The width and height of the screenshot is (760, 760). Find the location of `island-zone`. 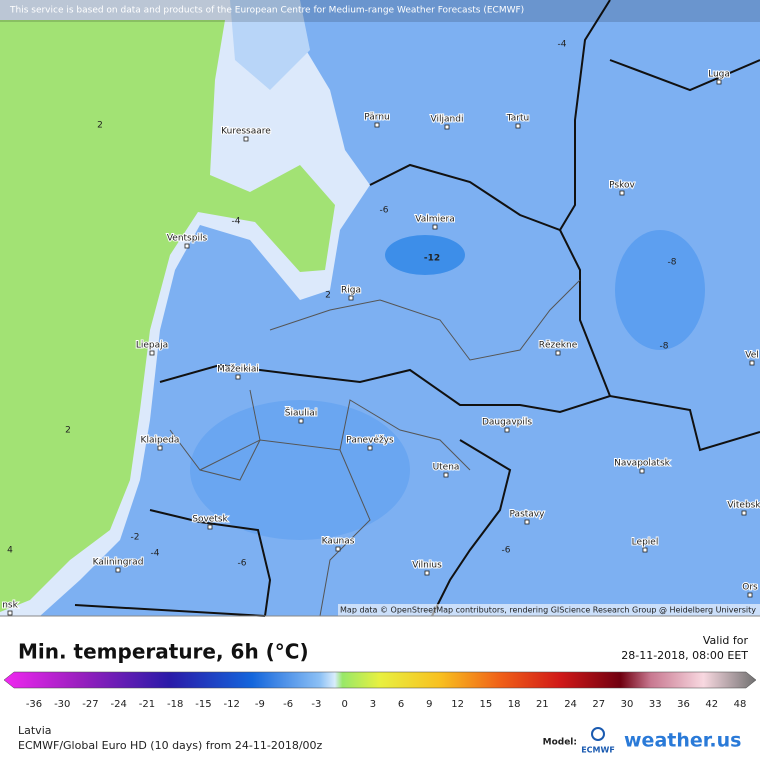

island-zone is located at coordinates (270, 45).